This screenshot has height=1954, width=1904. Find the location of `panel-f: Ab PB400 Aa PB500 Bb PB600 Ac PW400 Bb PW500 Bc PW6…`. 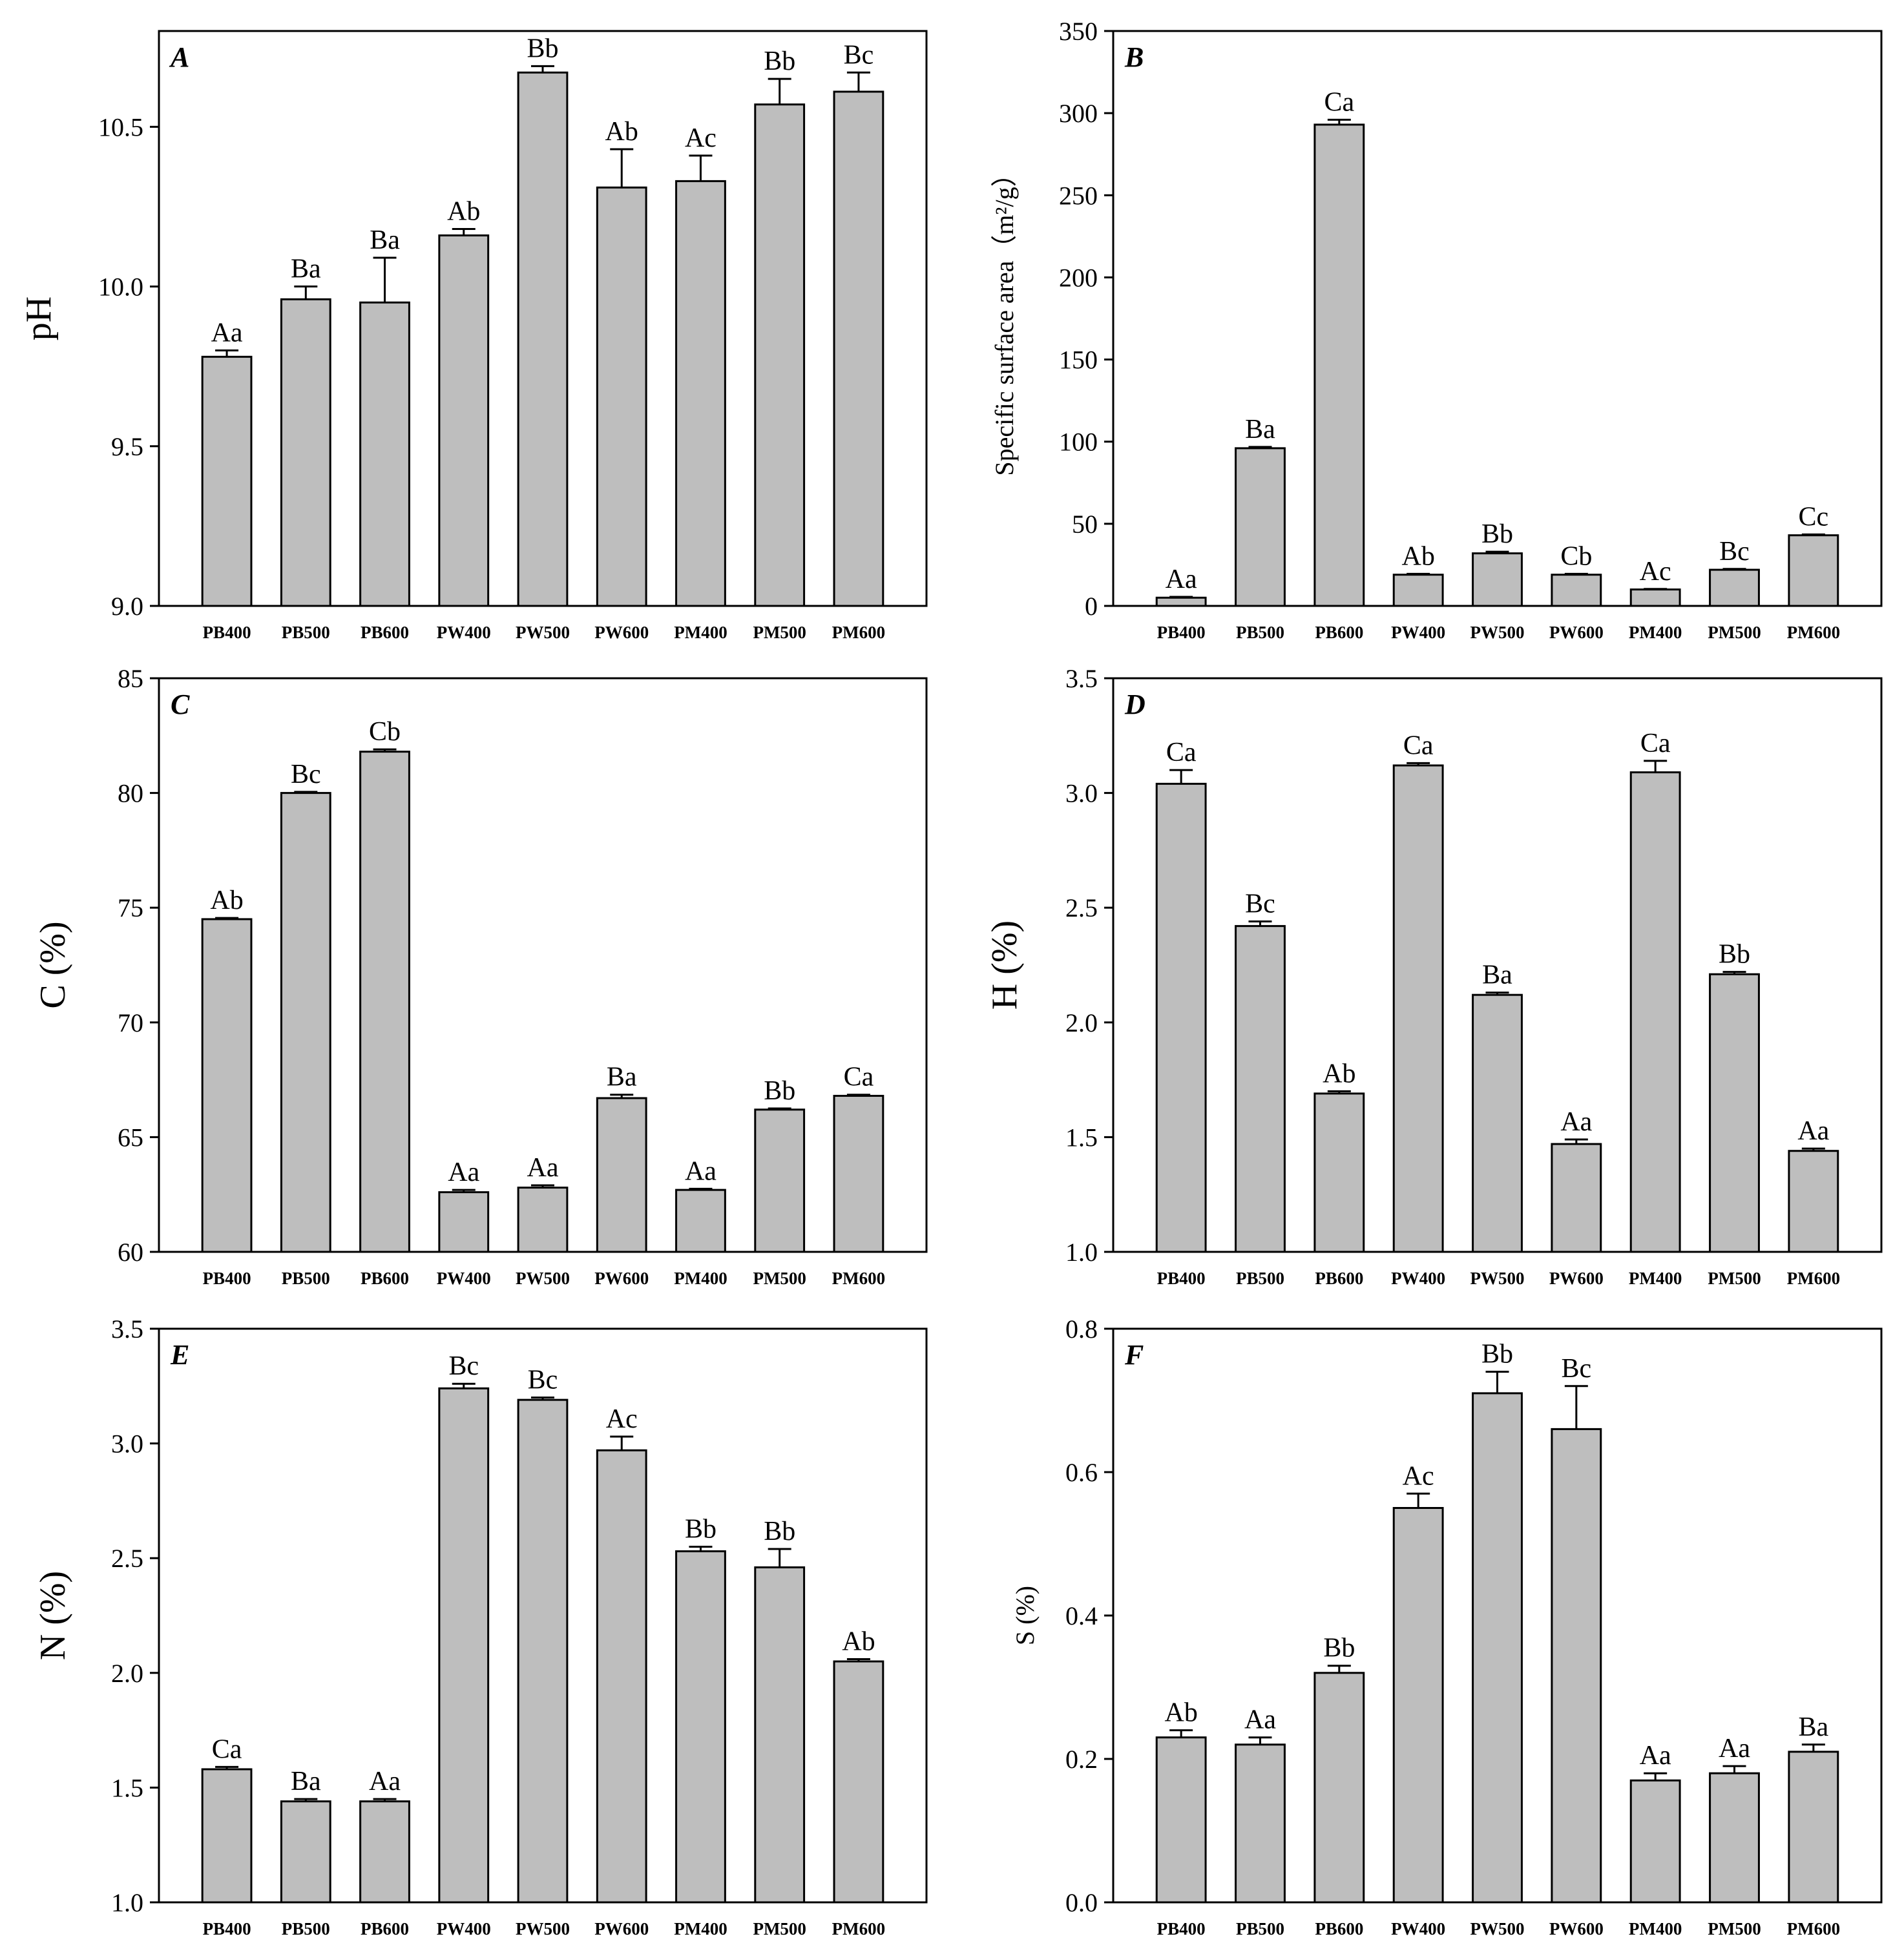

panel-f: Ab PB400 Aa PB500 Bb PB600 Ac PW400 Bb PW500 Bc PW6… is located at coordinates (1447, 1626).